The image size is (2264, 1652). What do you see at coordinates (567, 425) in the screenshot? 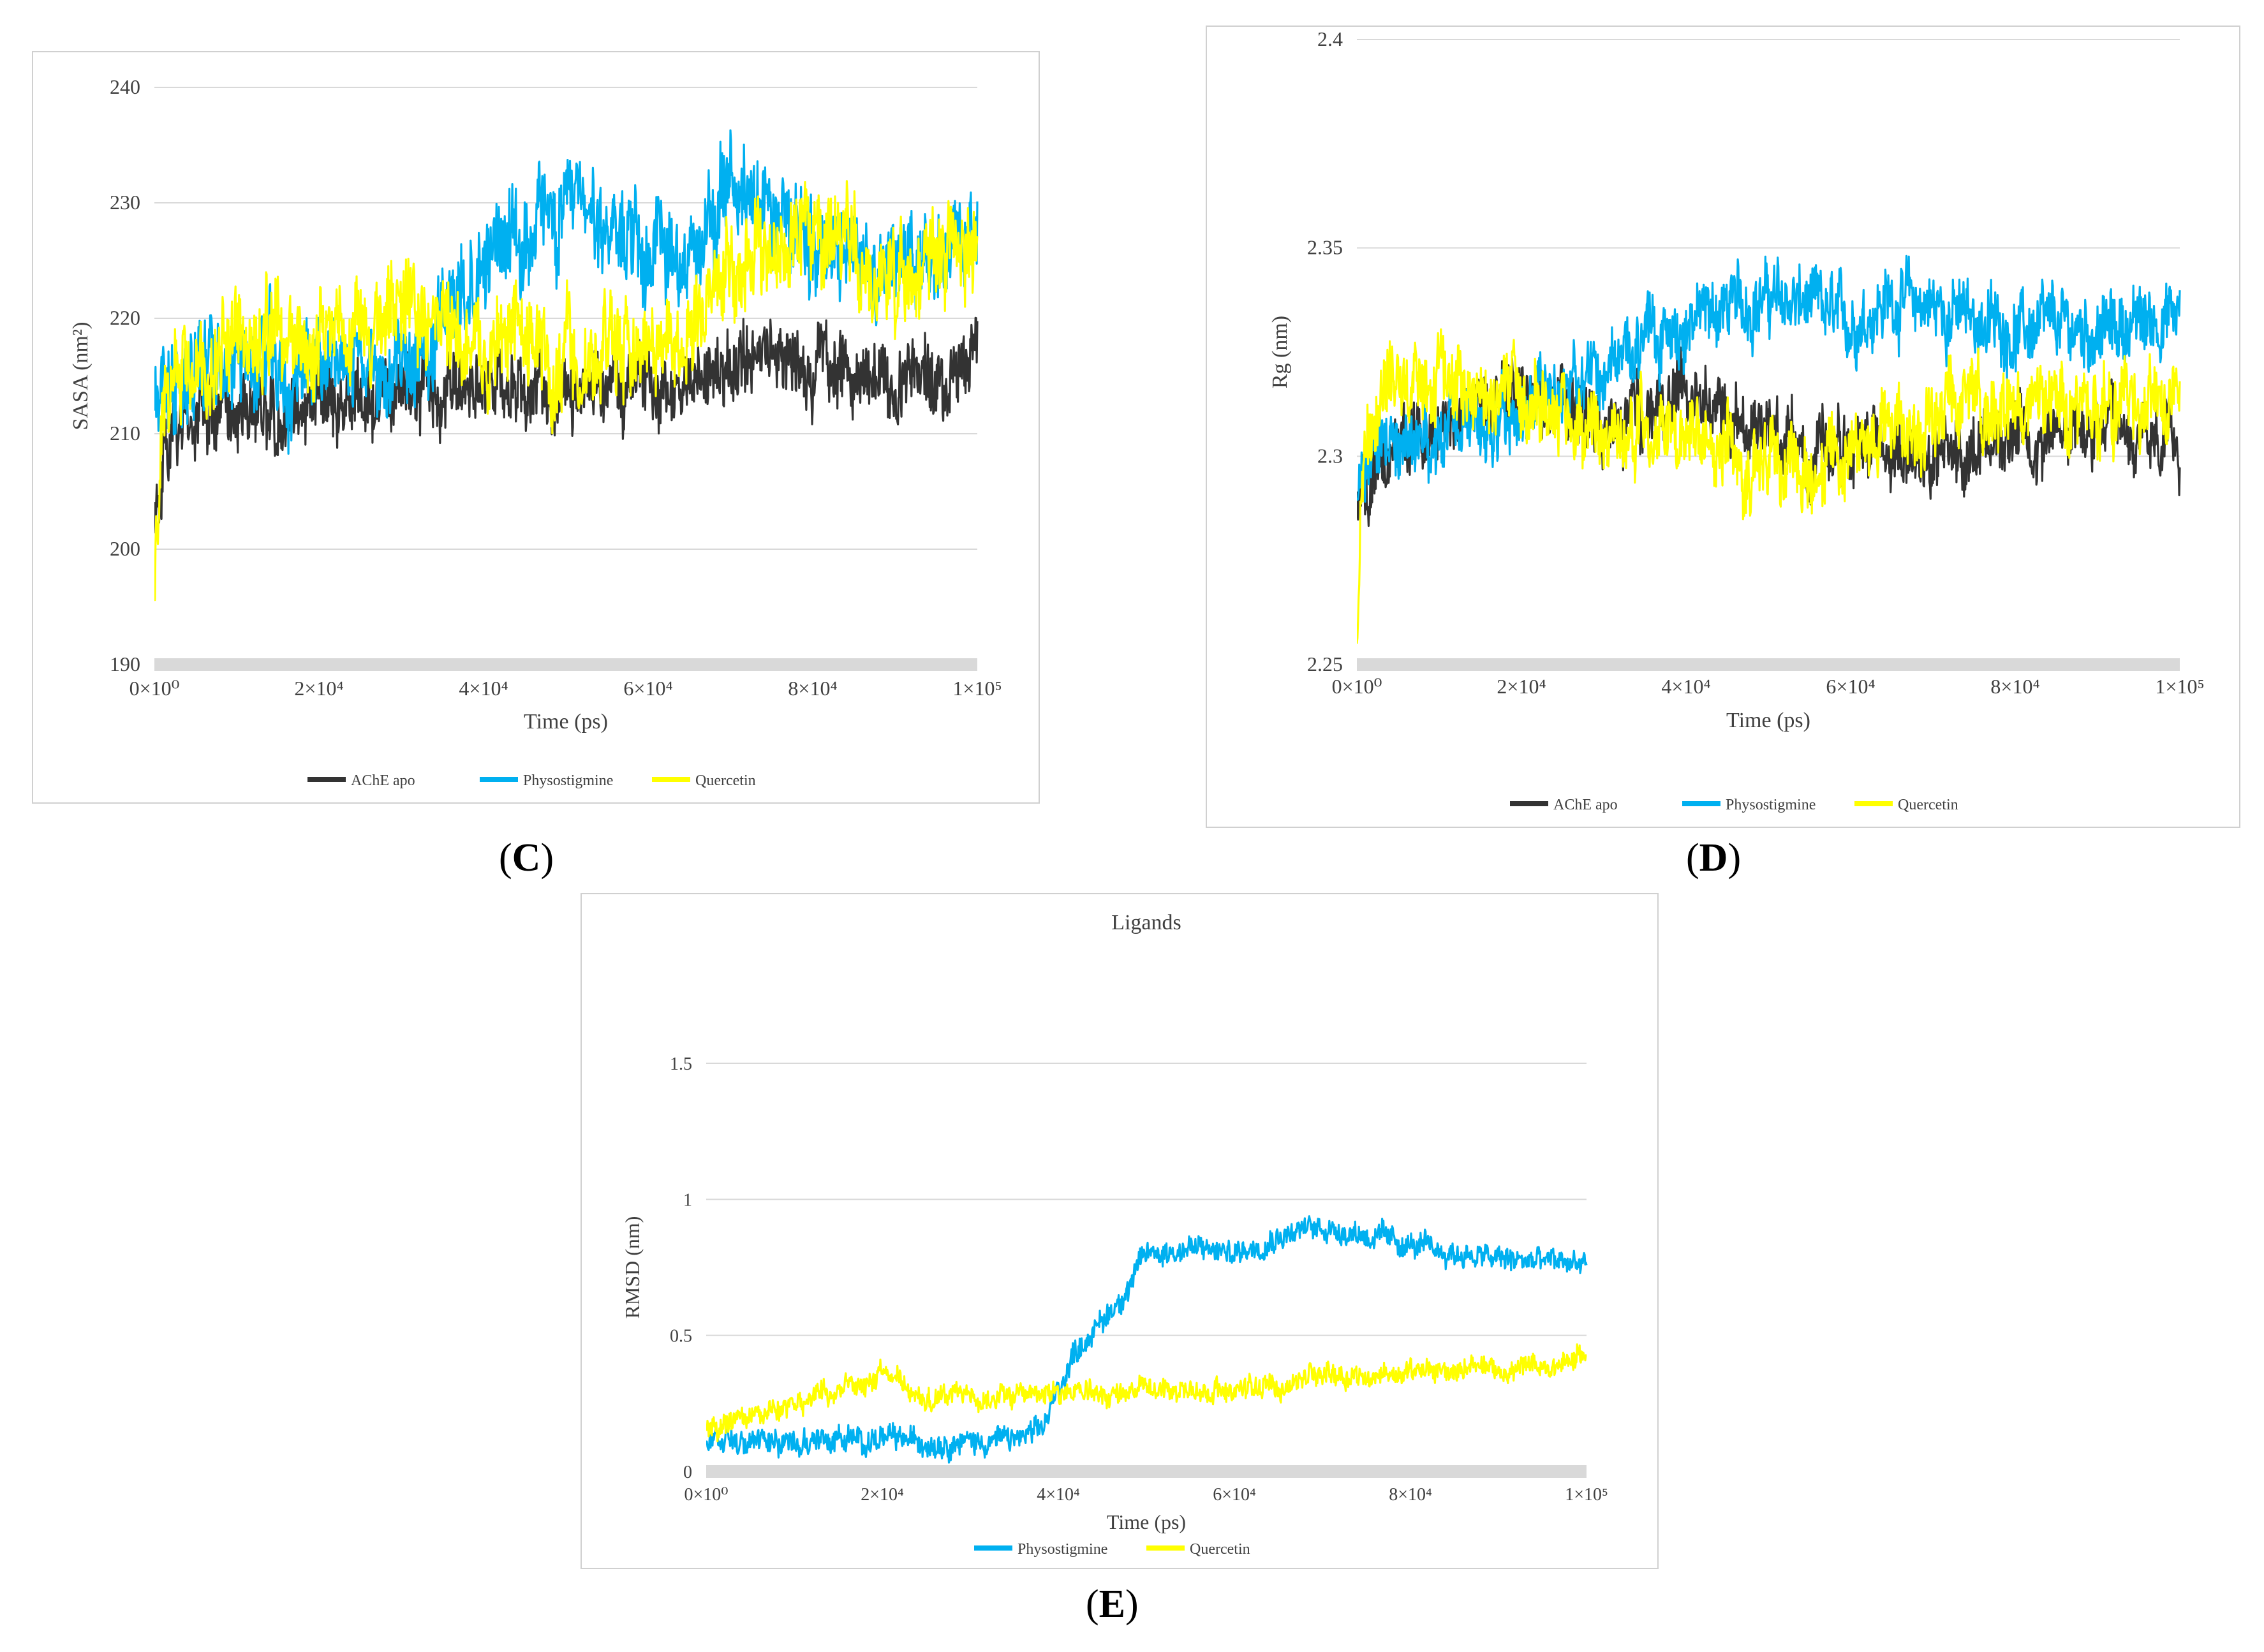
I see `series-line-ache-apo` at bounding box center [567, 425].